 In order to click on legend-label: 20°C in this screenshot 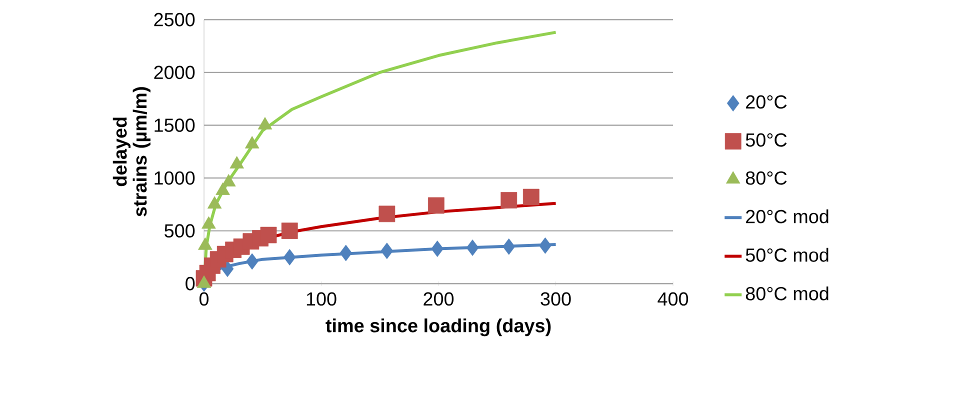, I will do `click(766, 102)`.